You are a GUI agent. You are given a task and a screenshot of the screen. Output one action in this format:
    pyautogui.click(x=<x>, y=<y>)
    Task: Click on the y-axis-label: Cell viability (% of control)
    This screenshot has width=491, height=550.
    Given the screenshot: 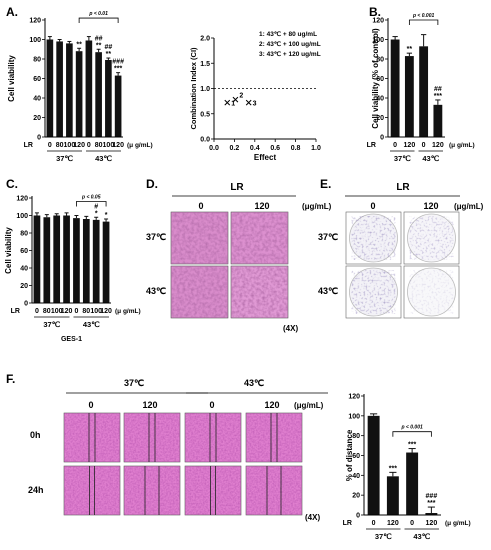 What is the action you would take?
    pyautogui.click(x=375, y=78)
    